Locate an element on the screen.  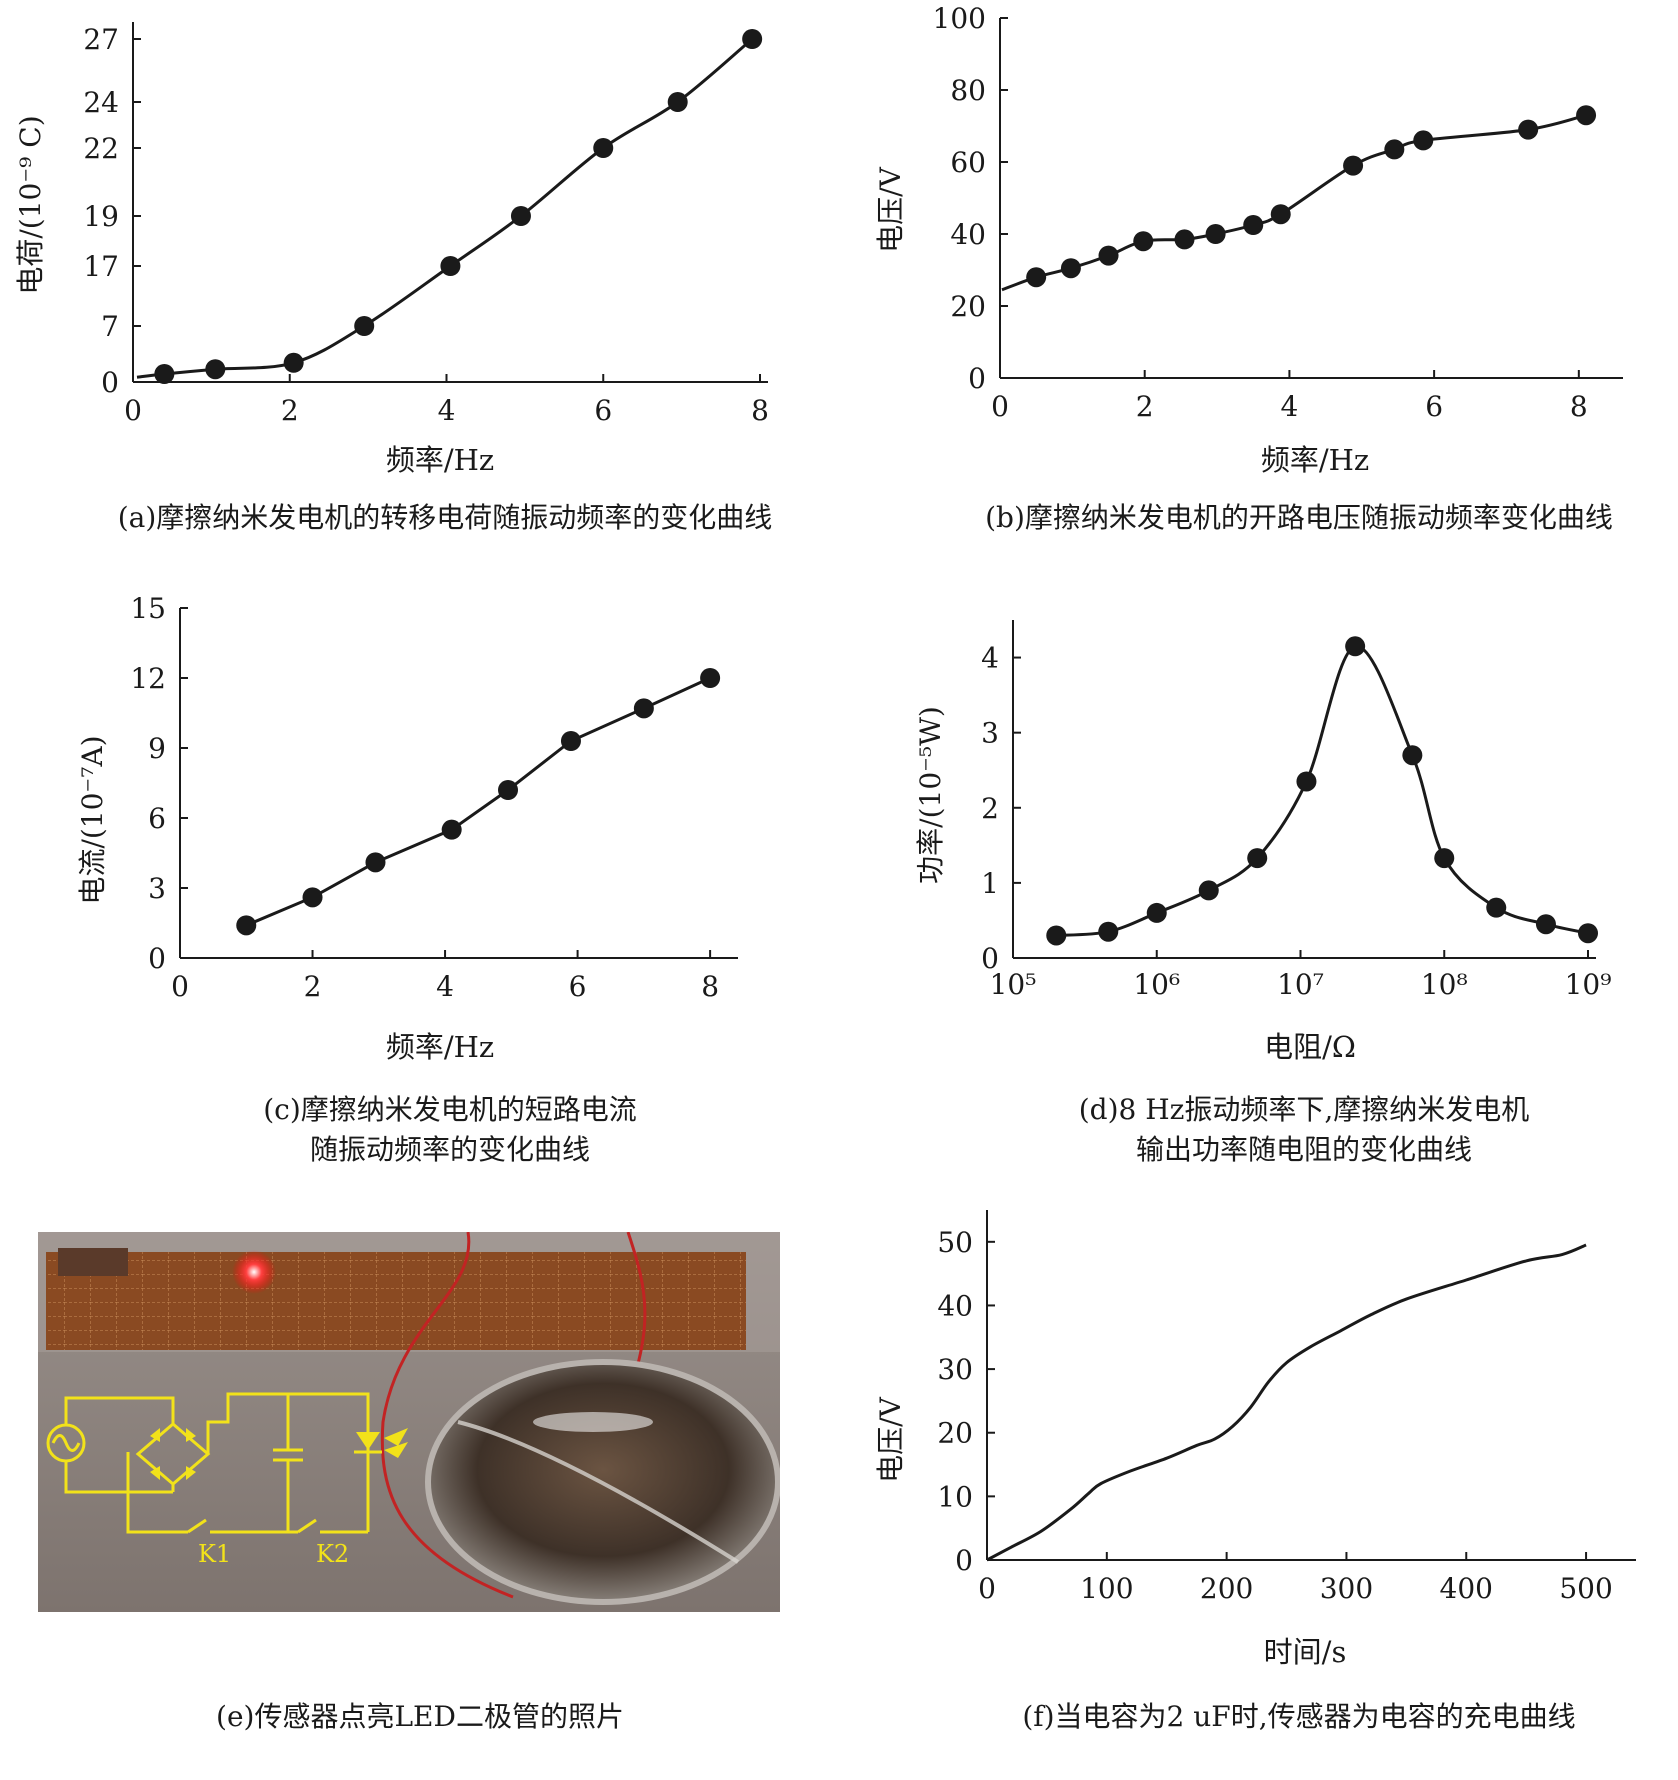
photo-led-sensor: K1 K2 is located at coordinates (409, 1422).